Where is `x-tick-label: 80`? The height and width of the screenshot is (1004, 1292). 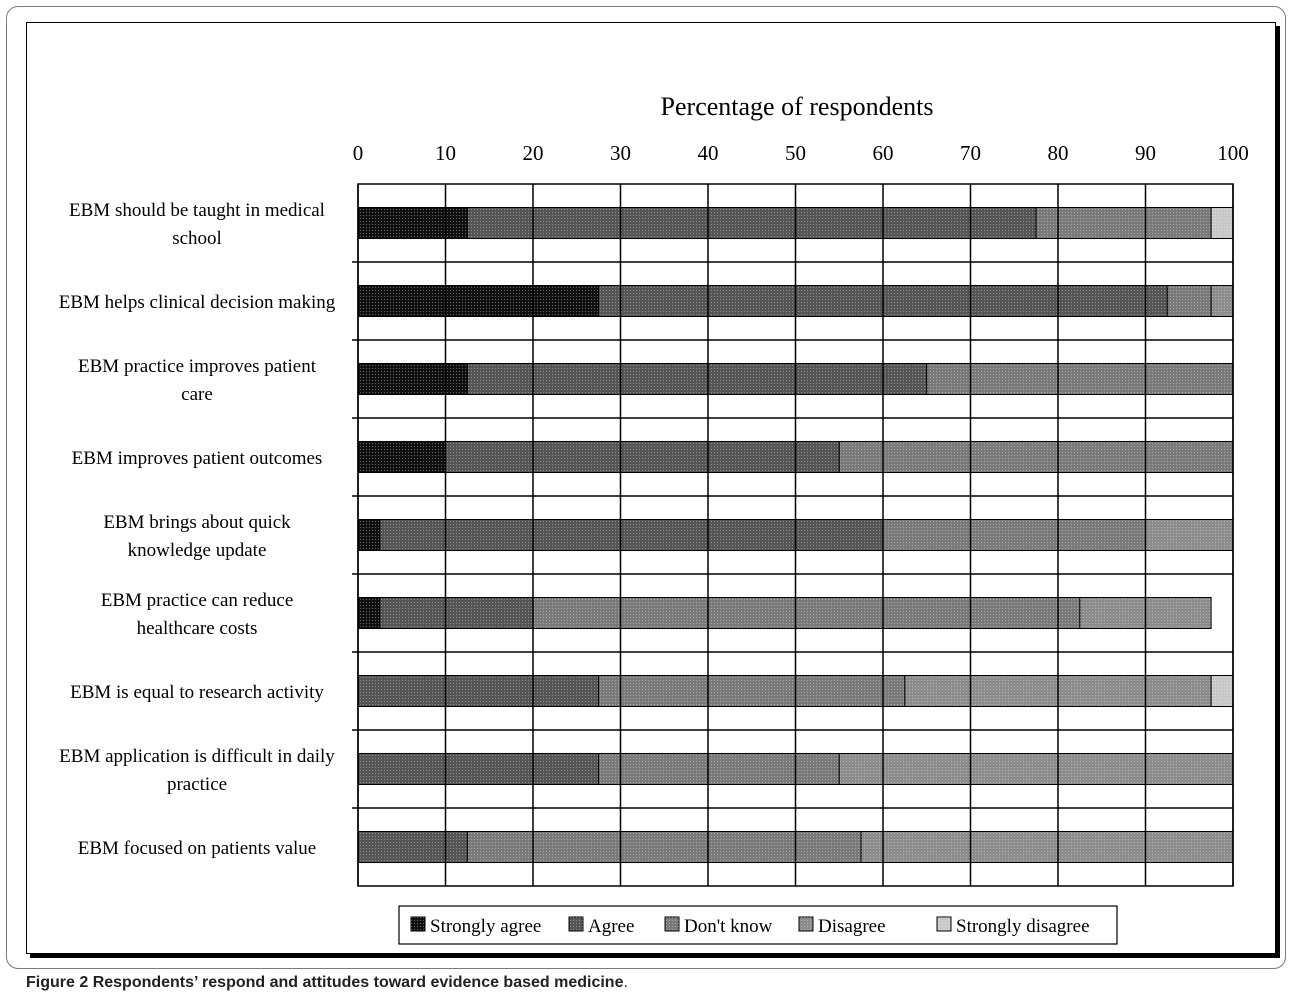 x-tick-label: 80 is located at coordinates (1058, 153).